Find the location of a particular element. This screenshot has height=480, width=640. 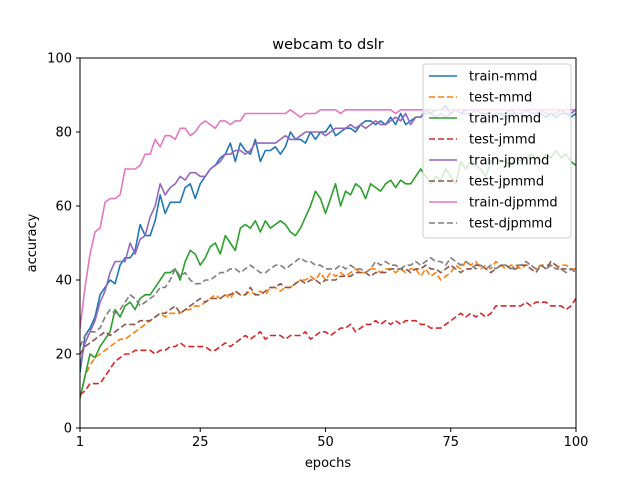

legend-label: test-mmd is located at coordinates (500, 98).